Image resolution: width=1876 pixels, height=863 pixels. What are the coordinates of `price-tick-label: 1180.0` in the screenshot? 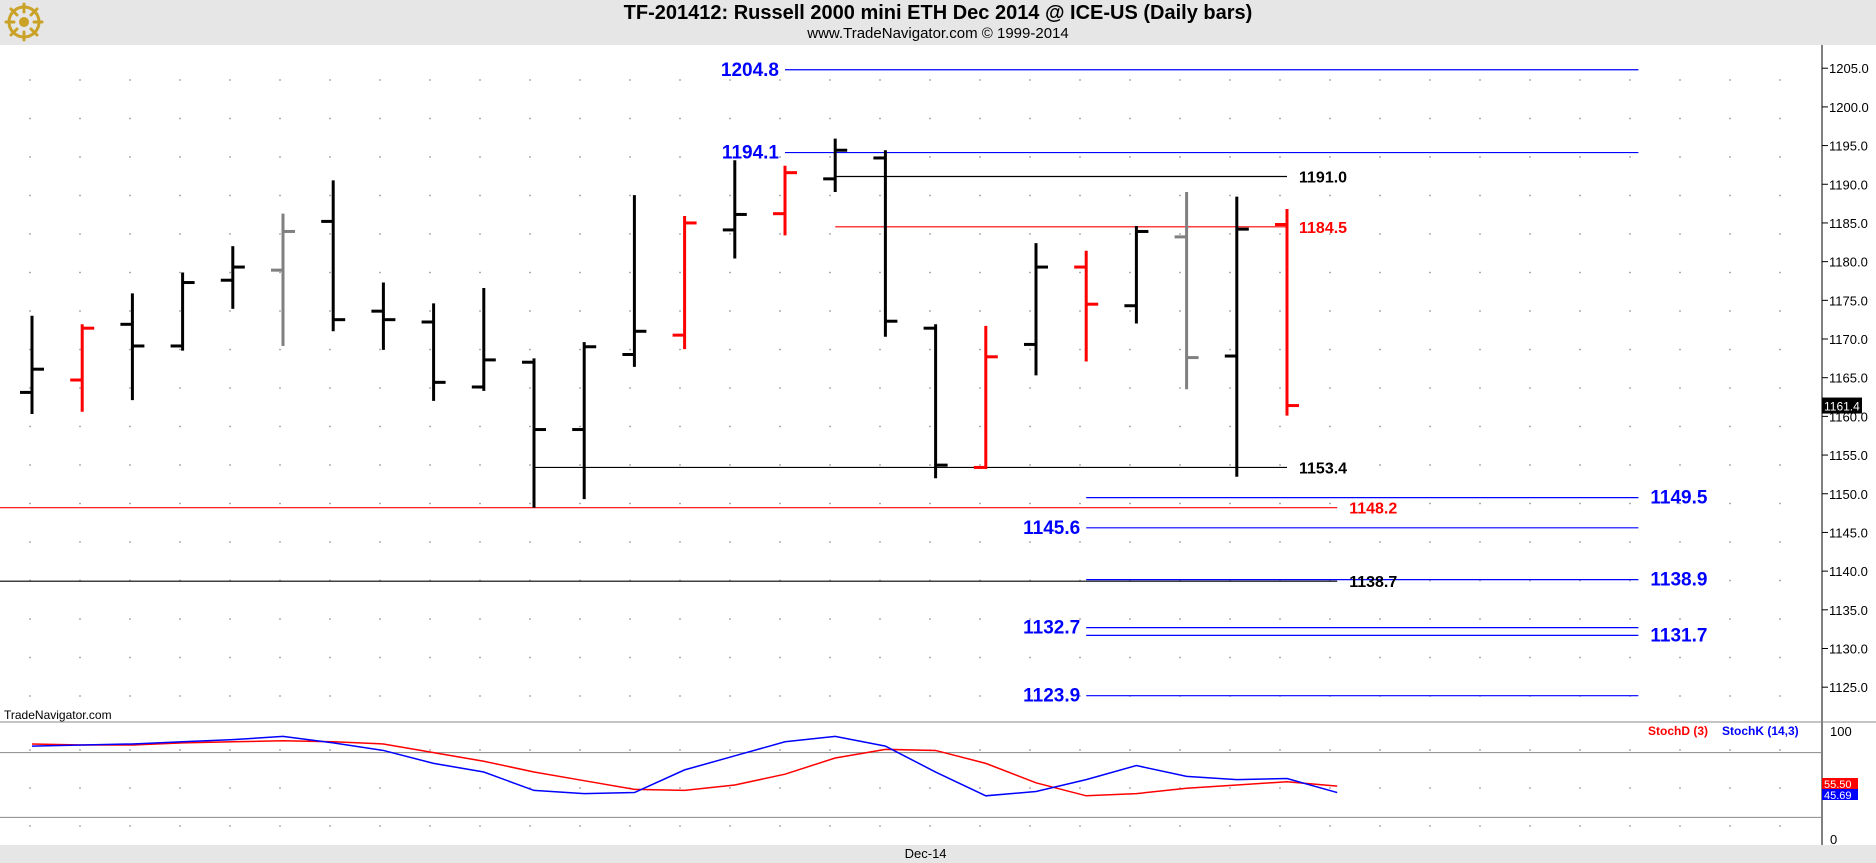 It's located at (1848, 262).